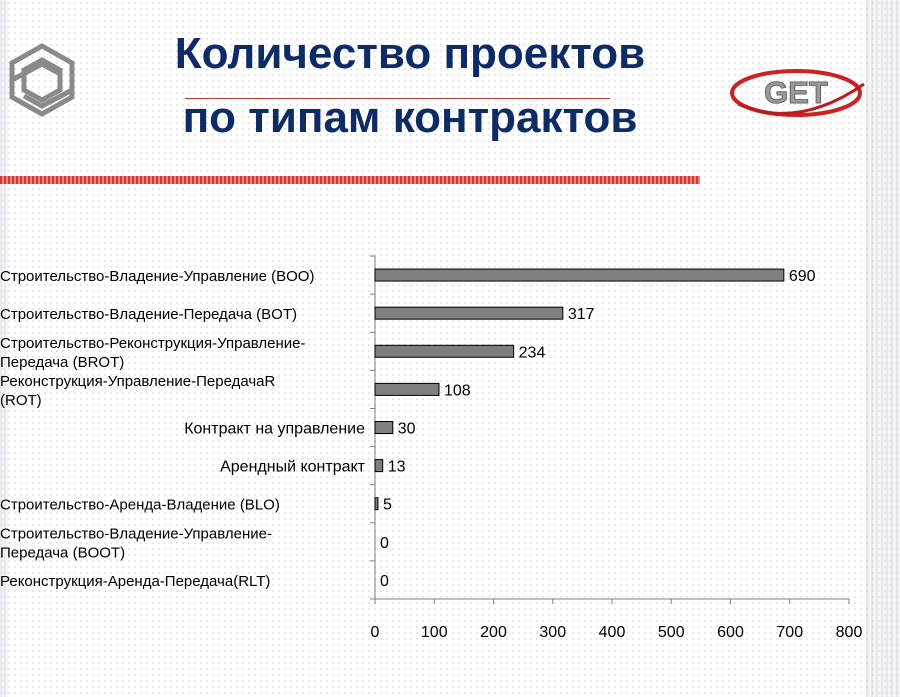  I want to click on category-label: Строительство-Реконструкция-Управление-, so click(153, 343).